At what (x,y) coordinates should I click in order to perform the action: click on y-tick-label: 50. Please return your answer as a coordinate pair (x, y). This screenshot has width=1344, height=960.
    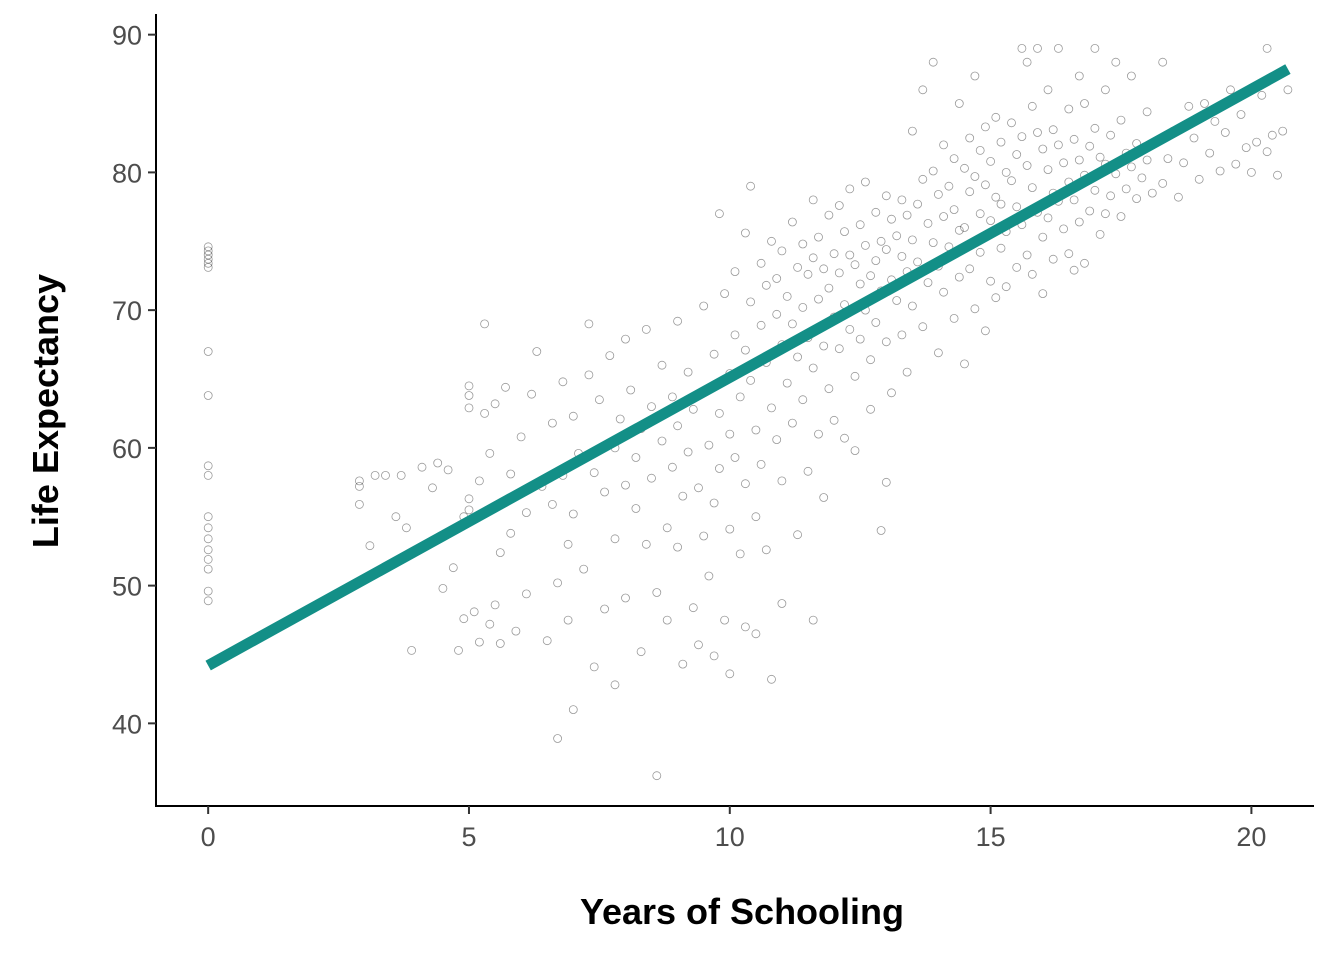
    Looking at the image, I should click on (127, 587).